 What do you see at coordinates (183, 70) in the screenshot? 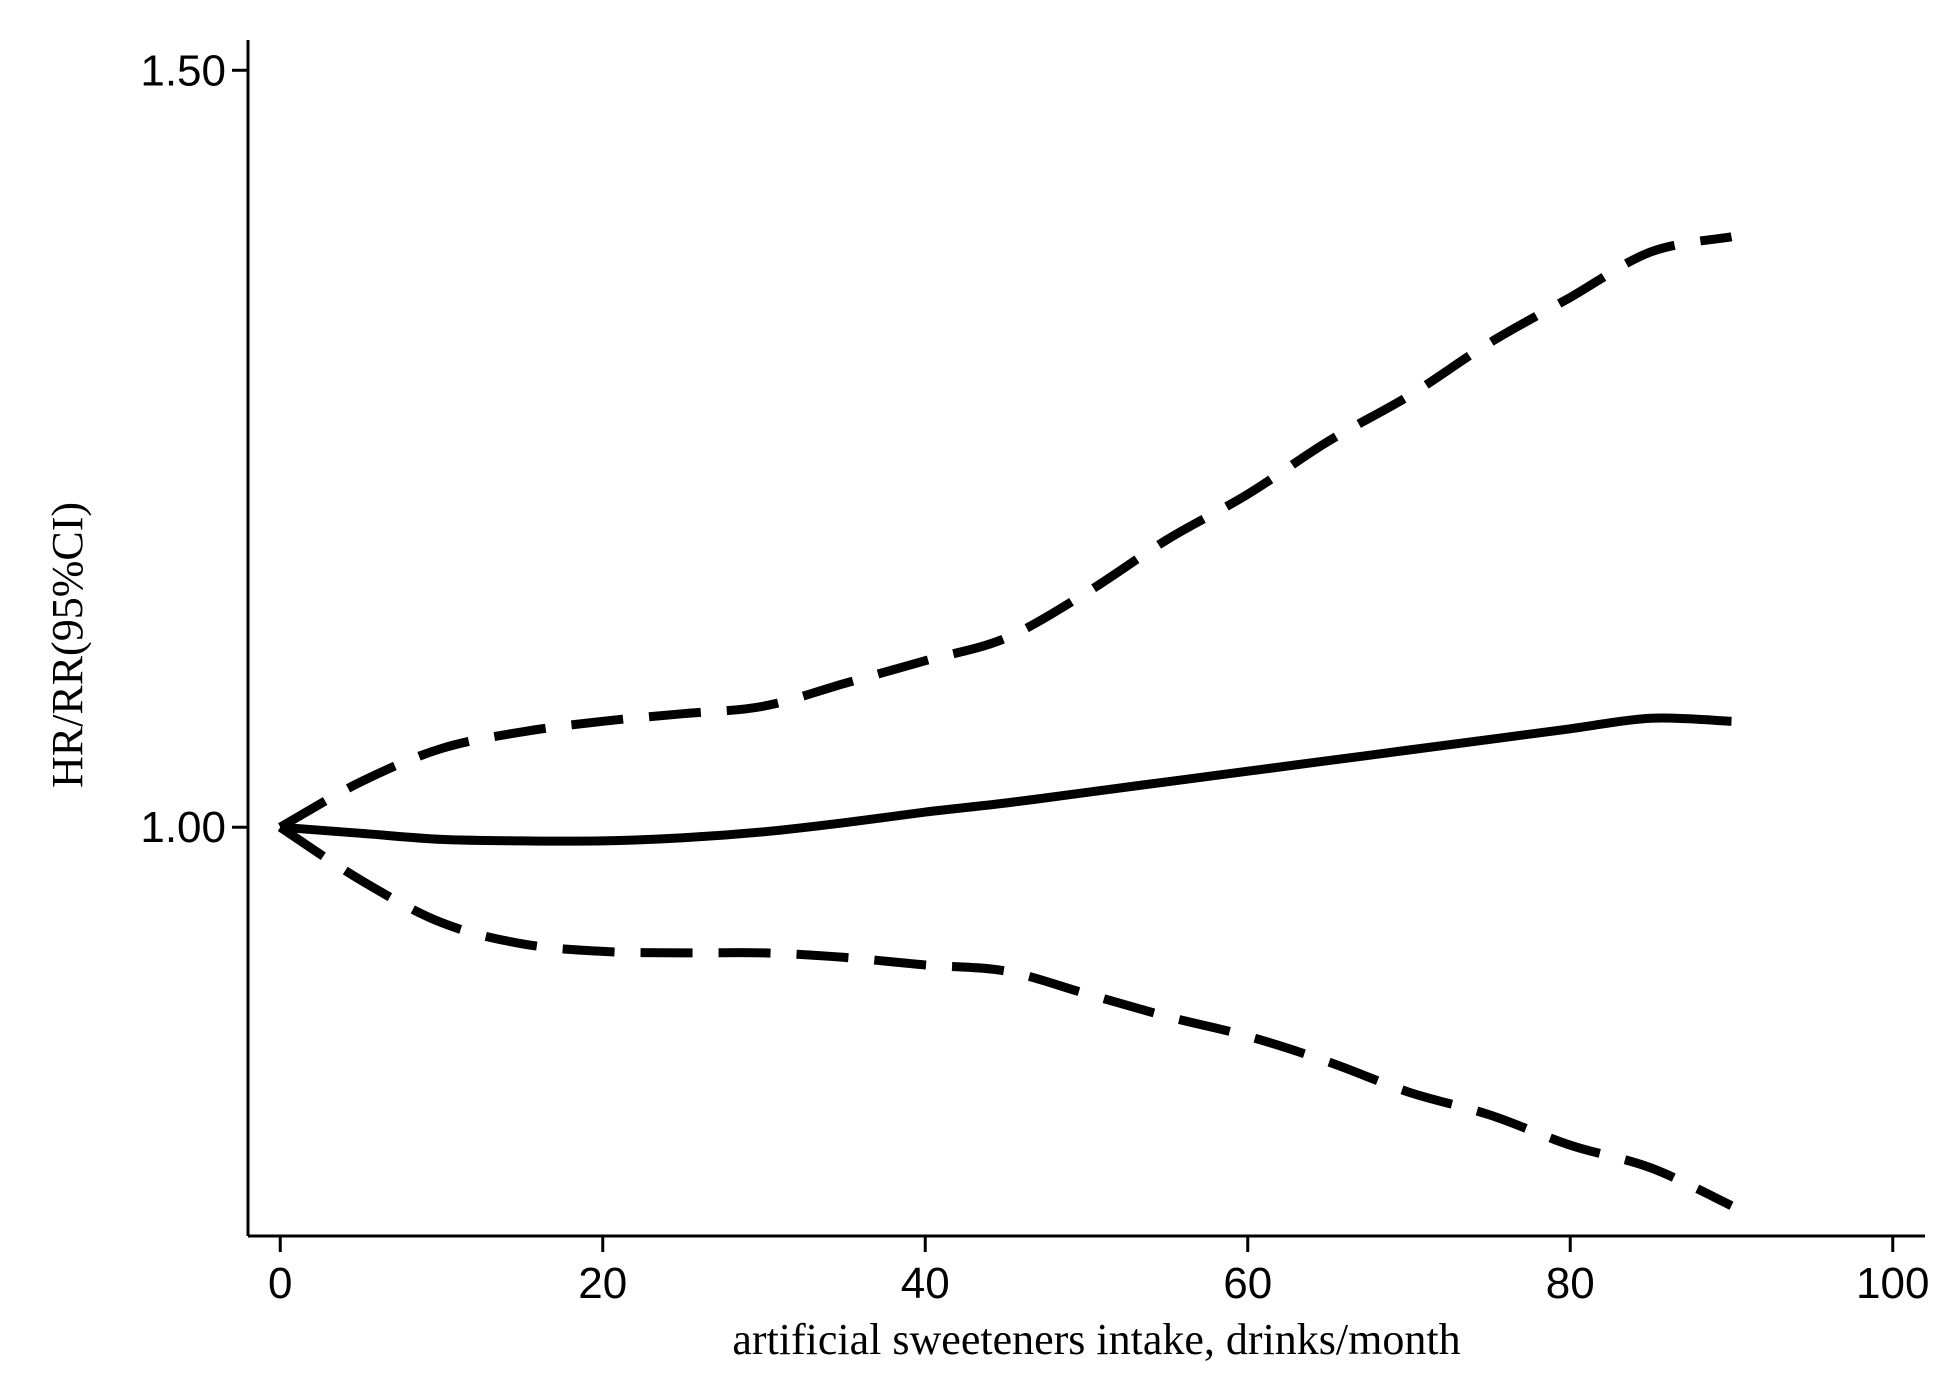
I see `y-tick-label: 1.50` at bounding box center [183, 70].